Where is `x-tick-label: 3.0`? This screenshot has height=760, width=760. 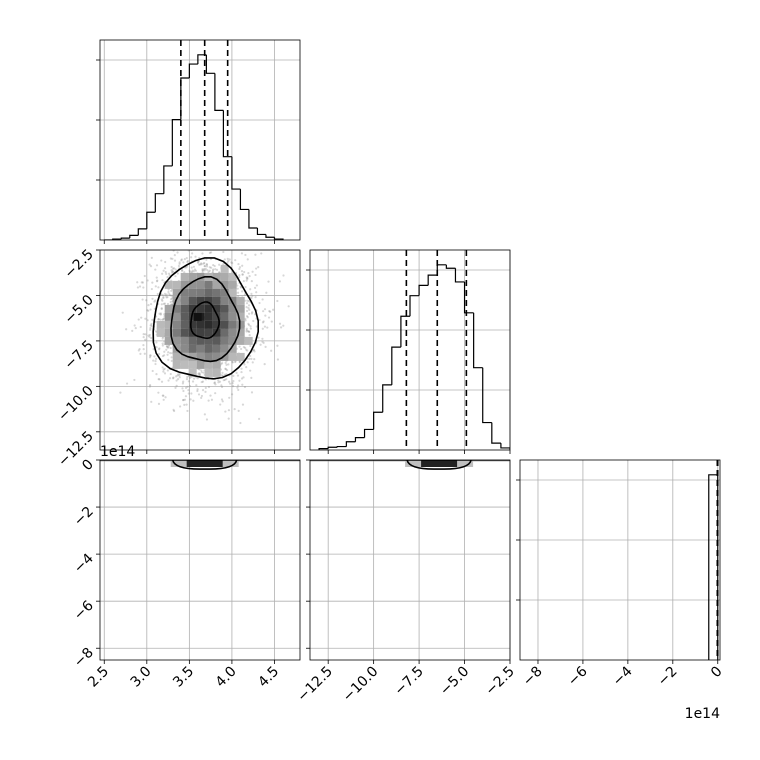
x-tick-label: 3.0 is located at coordinates (141, 677).